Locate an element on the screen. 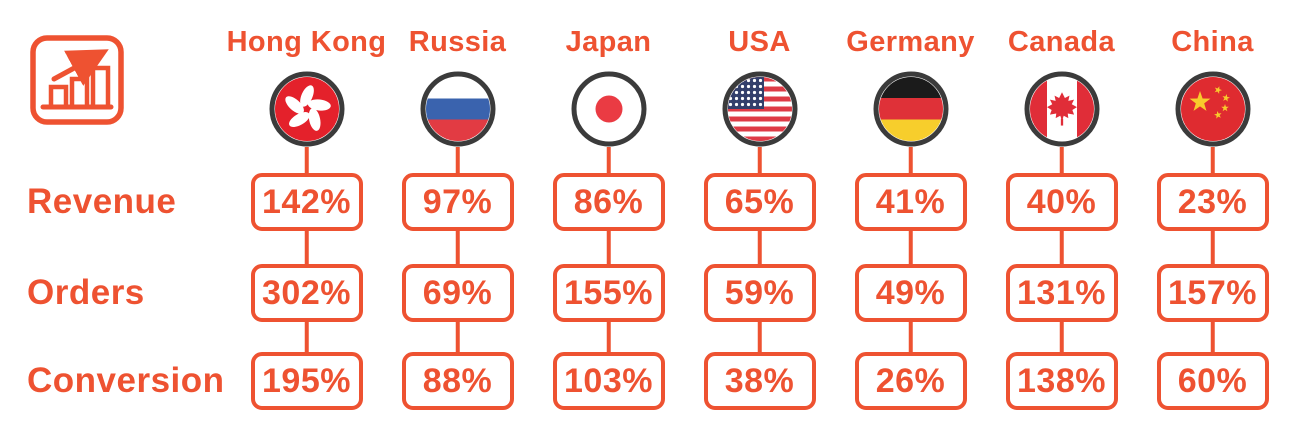  column-canada: Canada 40% 131% 138% is located at coordinates (1061, 216).